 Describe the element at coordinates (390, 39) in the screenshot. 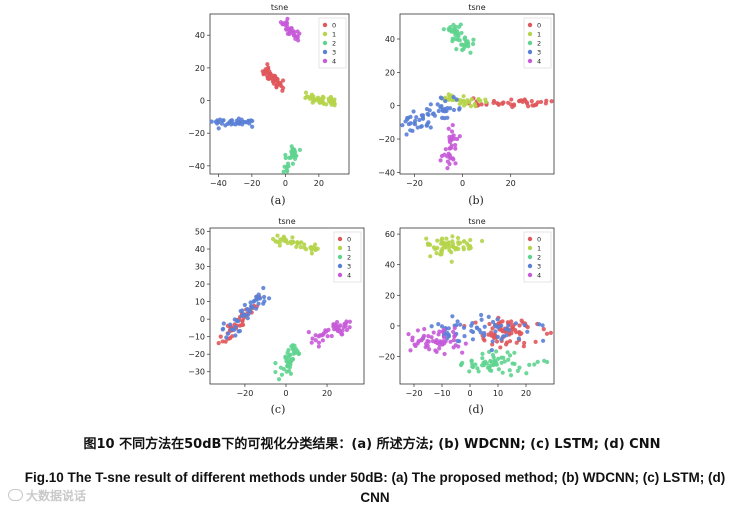

I see `y-tick-label: 40` at that location.